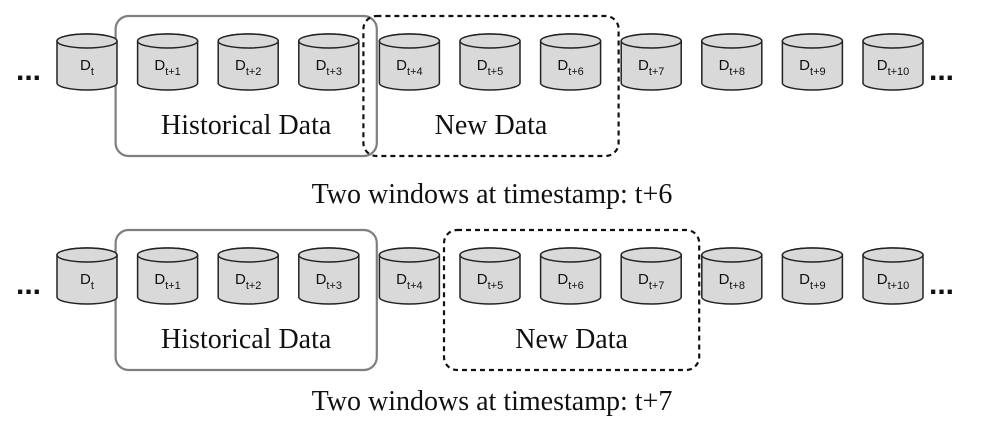  What do you see at coordinates (246, 125) in the screenshot?
I see `historical-data-label: Historical Data` at bounding box center [246, 125].